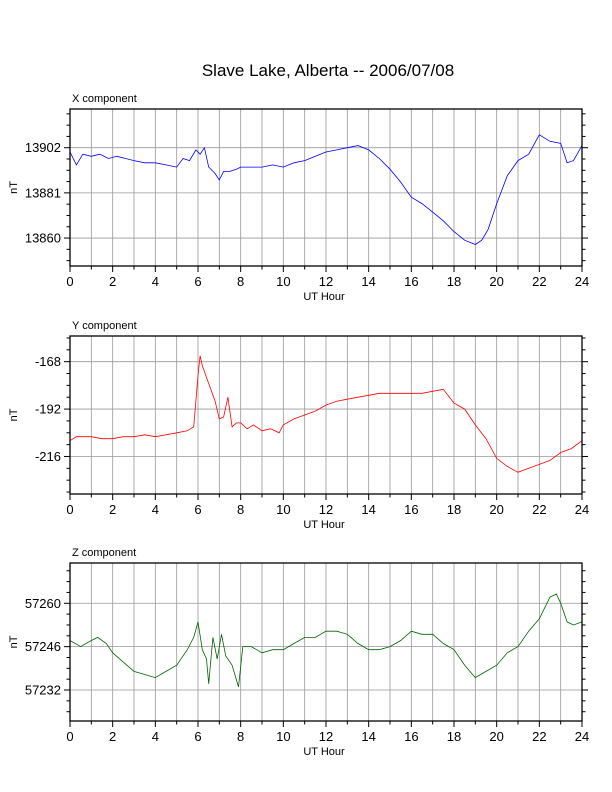 Image resolution: width=612 pixels, height=792 pixels. Describe the element at coordinates (48, 361) in the screenshot. I see `y-tick-label: -168` at that location.